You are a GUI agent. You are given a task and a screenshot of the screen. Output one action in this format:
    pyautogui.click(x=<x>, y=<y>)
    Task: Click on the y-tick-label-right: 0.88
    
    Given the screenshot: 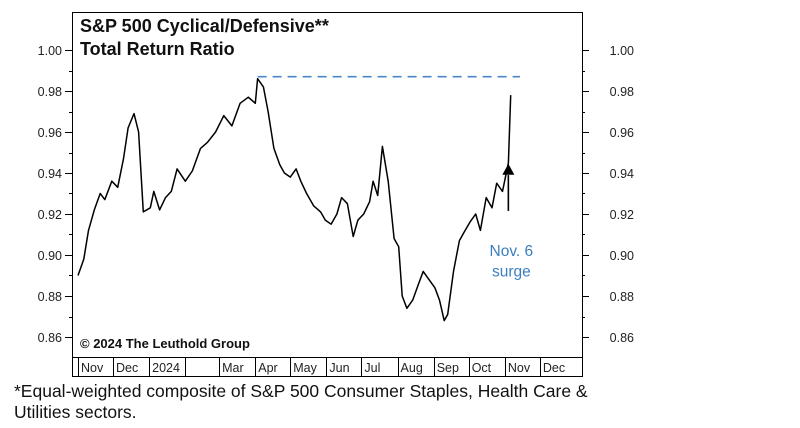 What is the action you would take?
    pyautogui.click(x=622, y=297)
    